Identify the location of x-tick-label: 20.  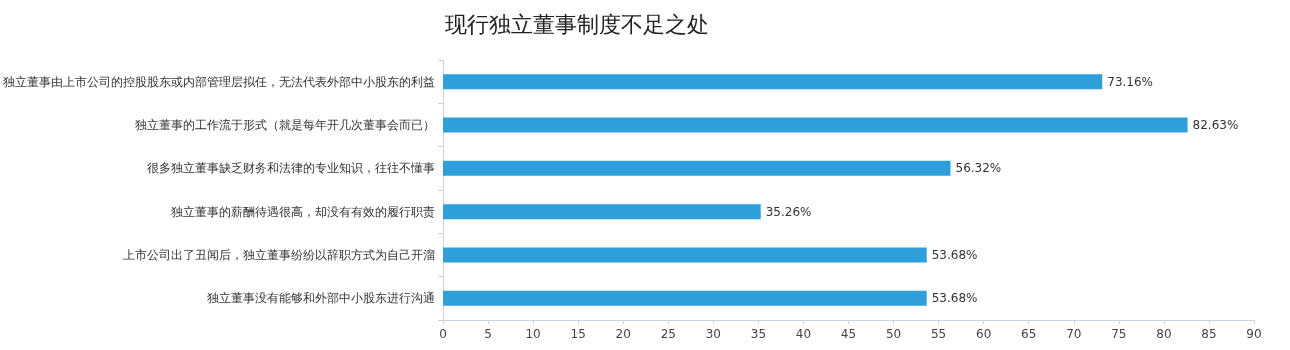
(623, 334).